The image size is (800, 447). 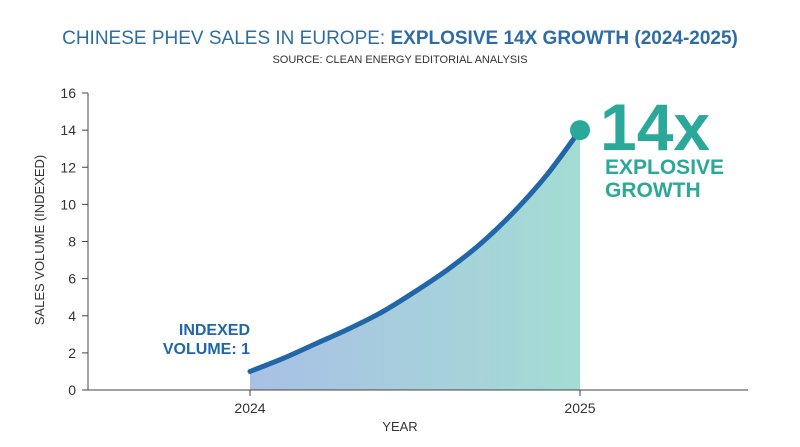 I want to click on y-tick-label: 8, so click(x=72, y=242).